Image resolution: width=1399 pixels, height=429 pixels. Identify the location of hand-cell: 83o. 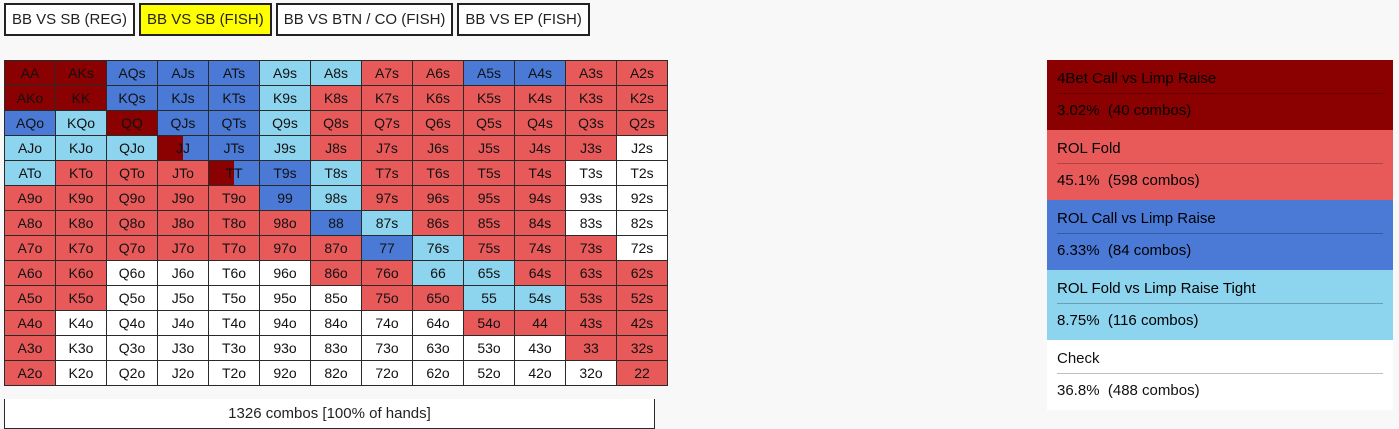
(336, 348).